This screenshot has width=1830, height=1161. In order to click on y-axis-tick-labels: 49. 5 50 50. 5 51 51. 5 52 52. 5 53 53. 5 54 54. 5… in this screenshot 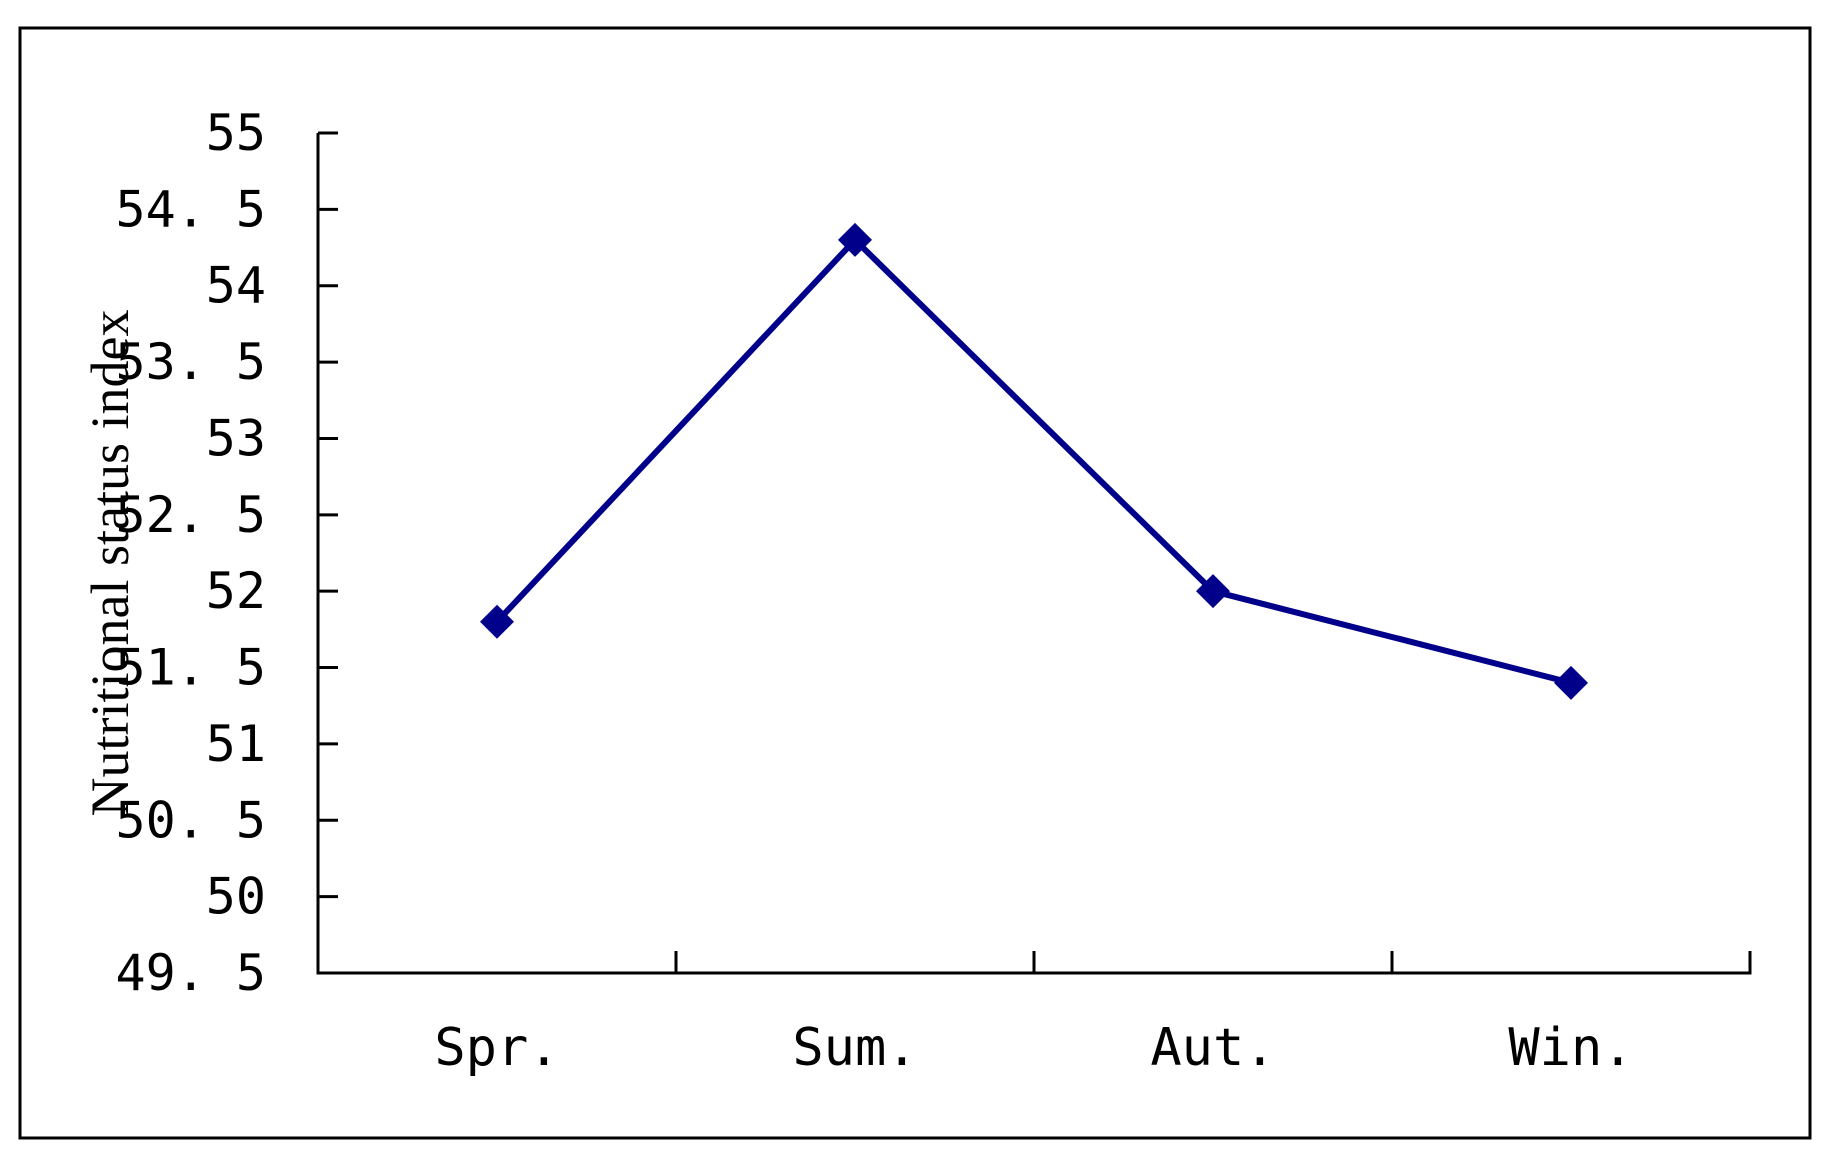, I will do `click(190, 553)`.